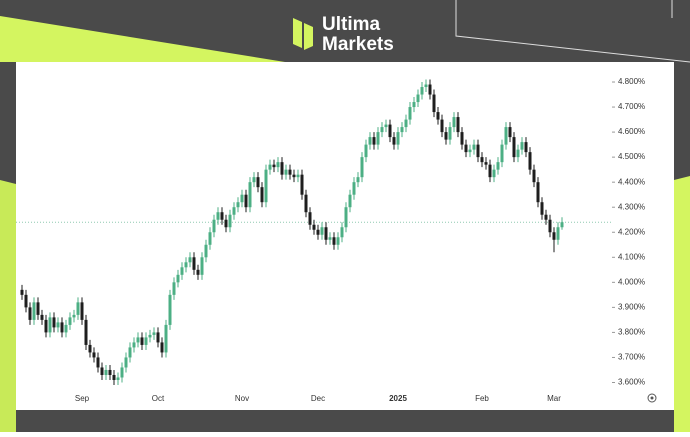  I want to click on y-tick-label: 4.100%, so click(631, 256).